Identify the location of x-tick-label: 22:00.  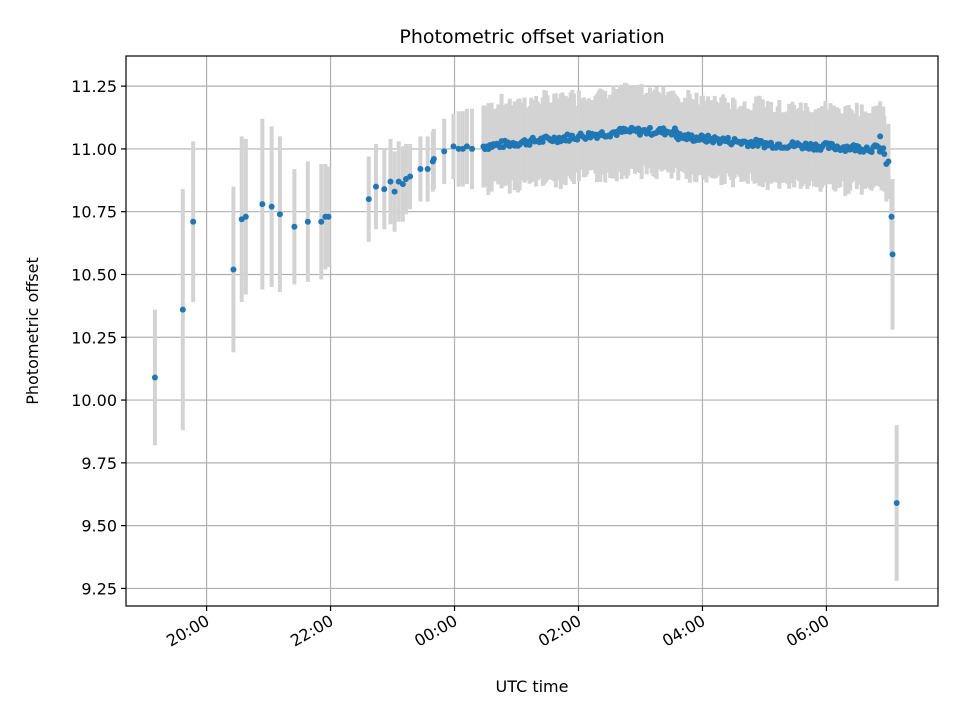
(311, 631).